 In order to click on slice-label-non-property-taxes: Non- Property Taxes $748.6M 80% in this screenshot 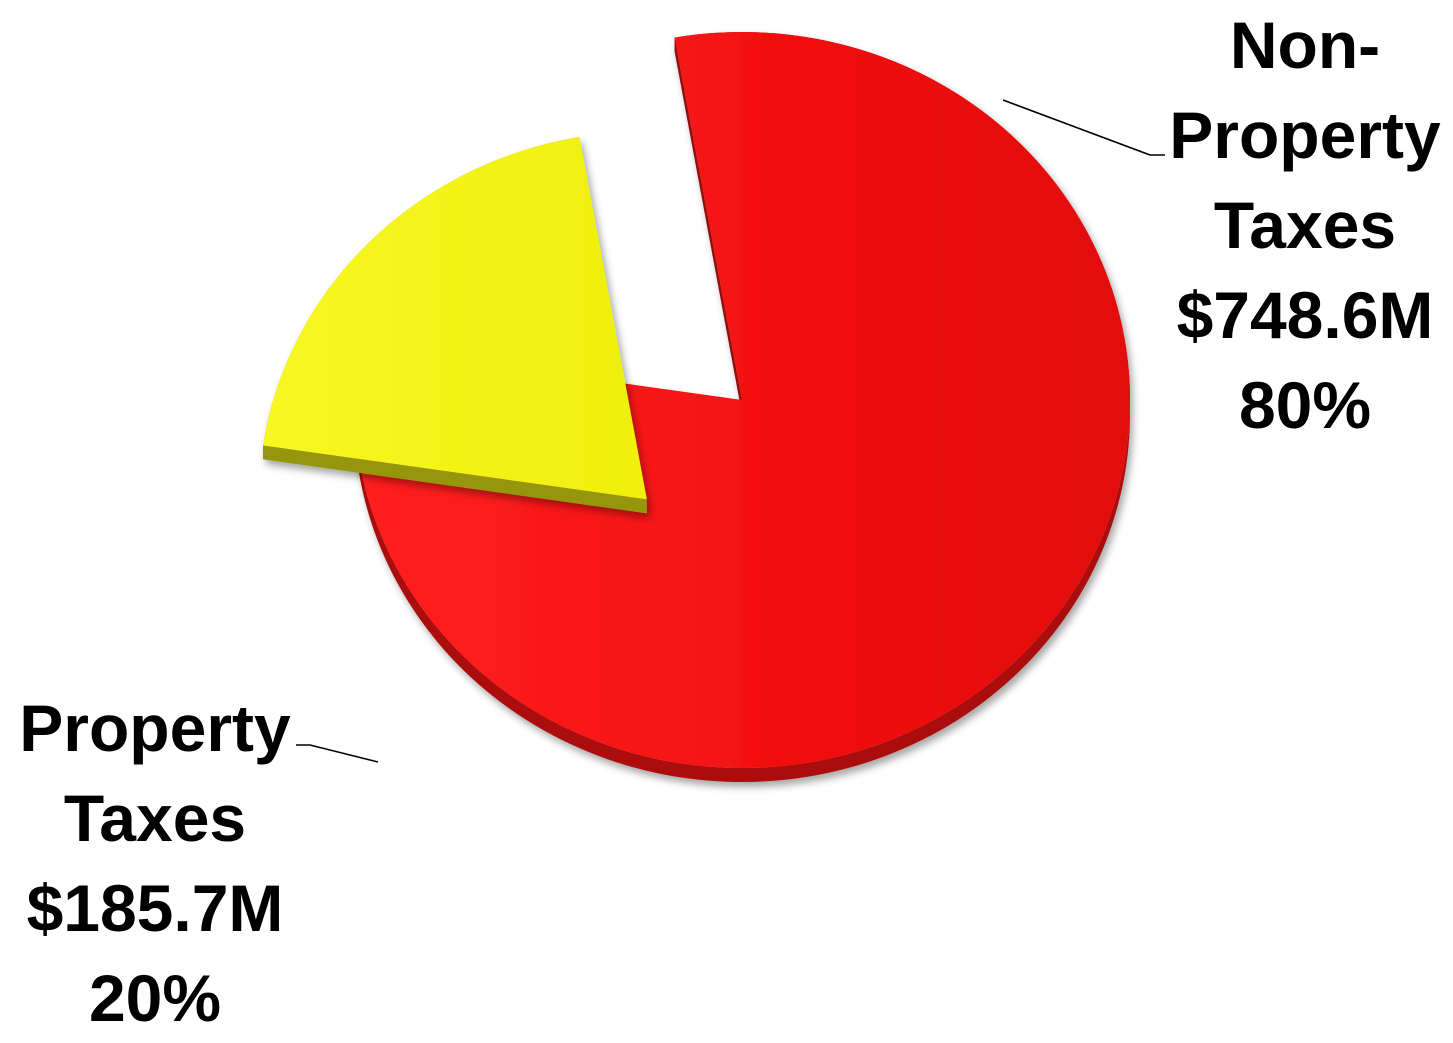, I will do `click(1305, 225)`.